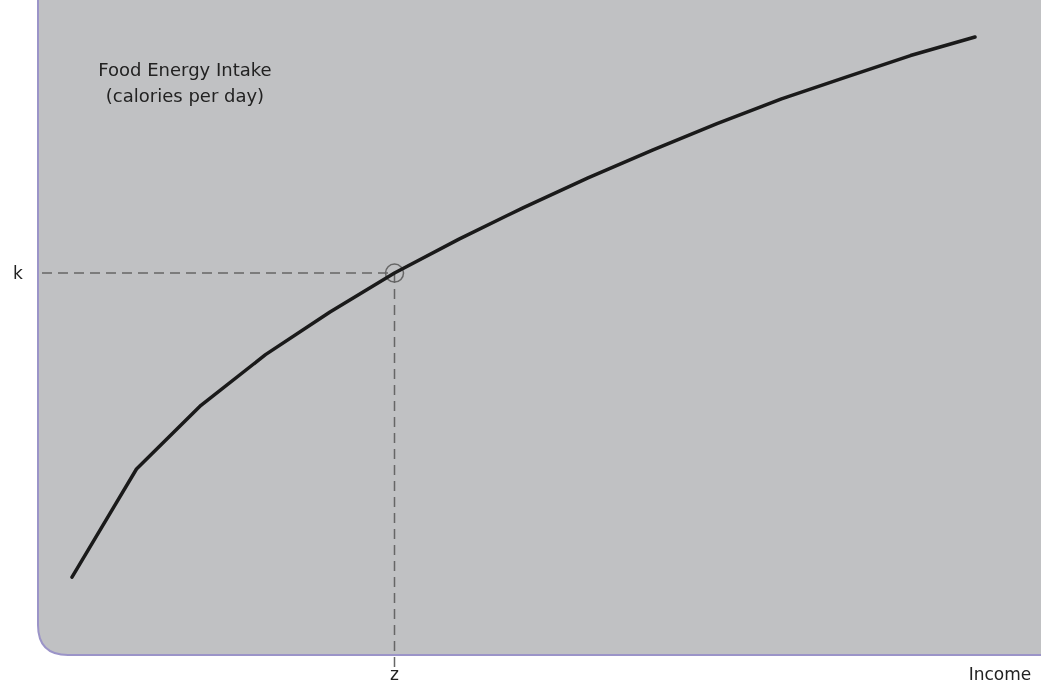 Image resolution: width=1041 pixels, height=689 pixels. I want to click on text: z, so click(394, 674).